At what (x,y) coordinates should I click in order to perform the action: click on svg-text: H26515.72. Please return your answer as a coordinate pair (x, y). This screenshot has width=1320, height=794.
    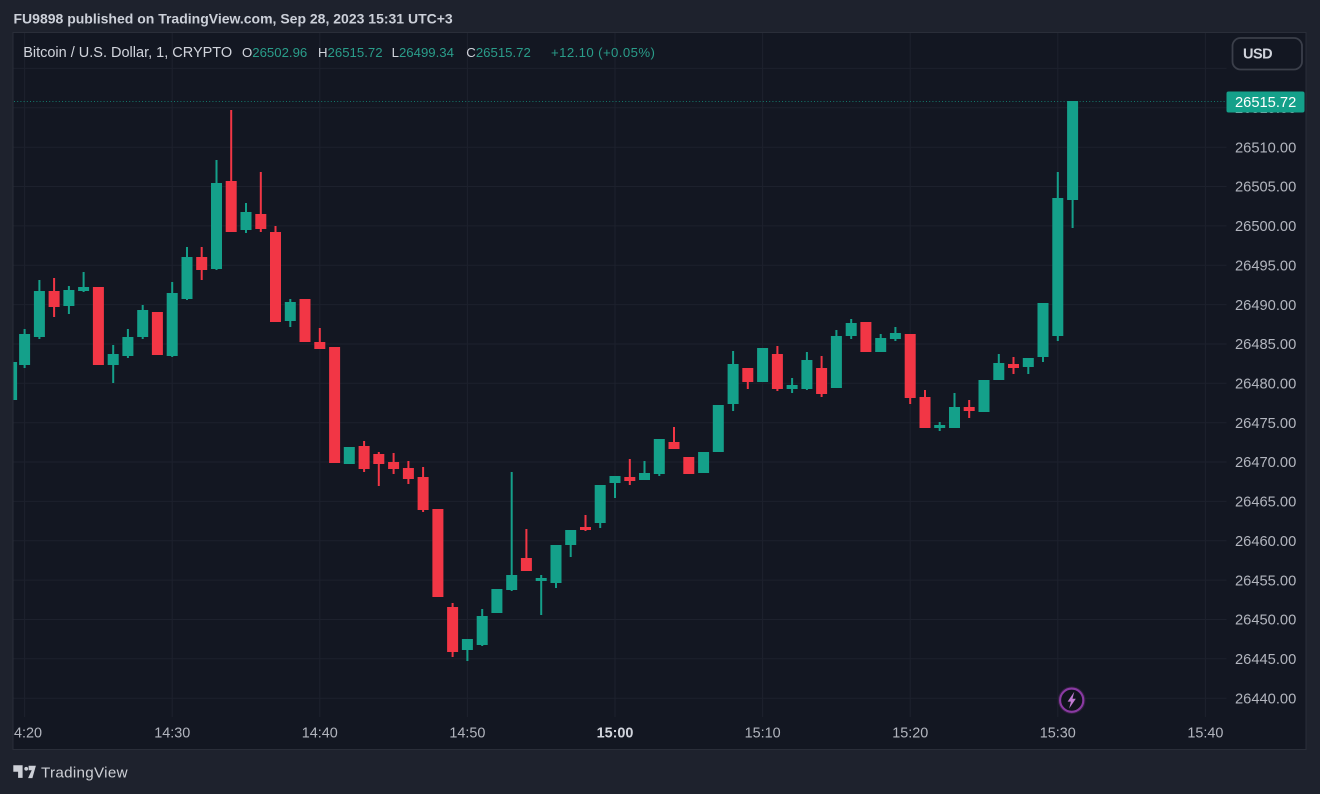
    Looking at the image, I should click on (350, 52).